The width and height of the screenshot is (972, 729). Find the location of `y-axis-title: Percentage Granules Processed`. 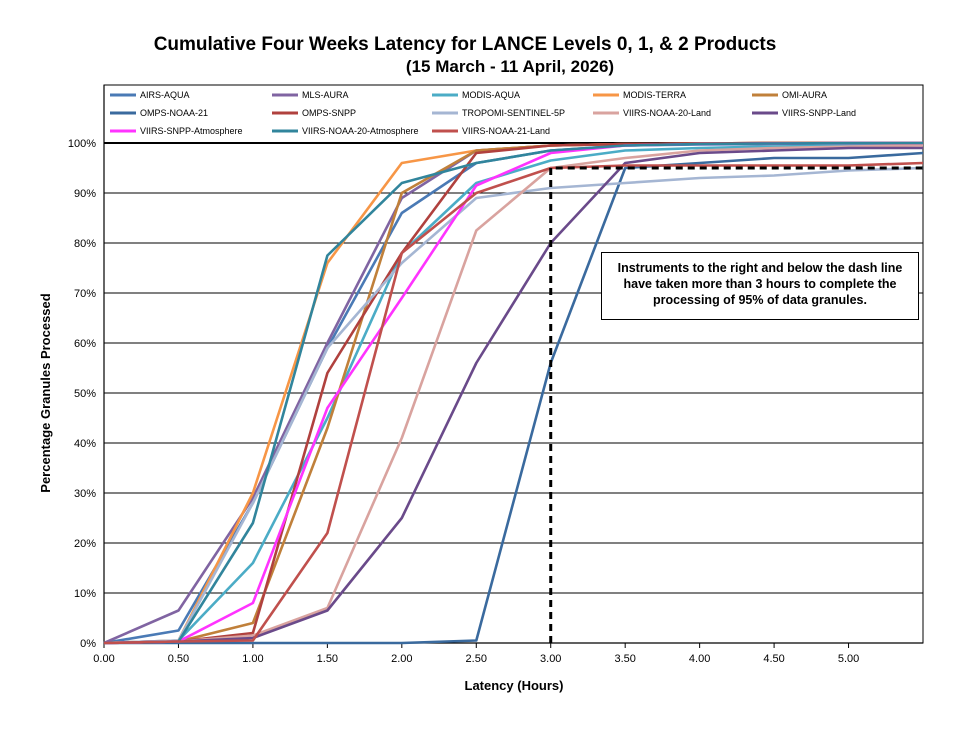

y-axis-title: Percentage Granules Processed is located at coordinates (45, 392).